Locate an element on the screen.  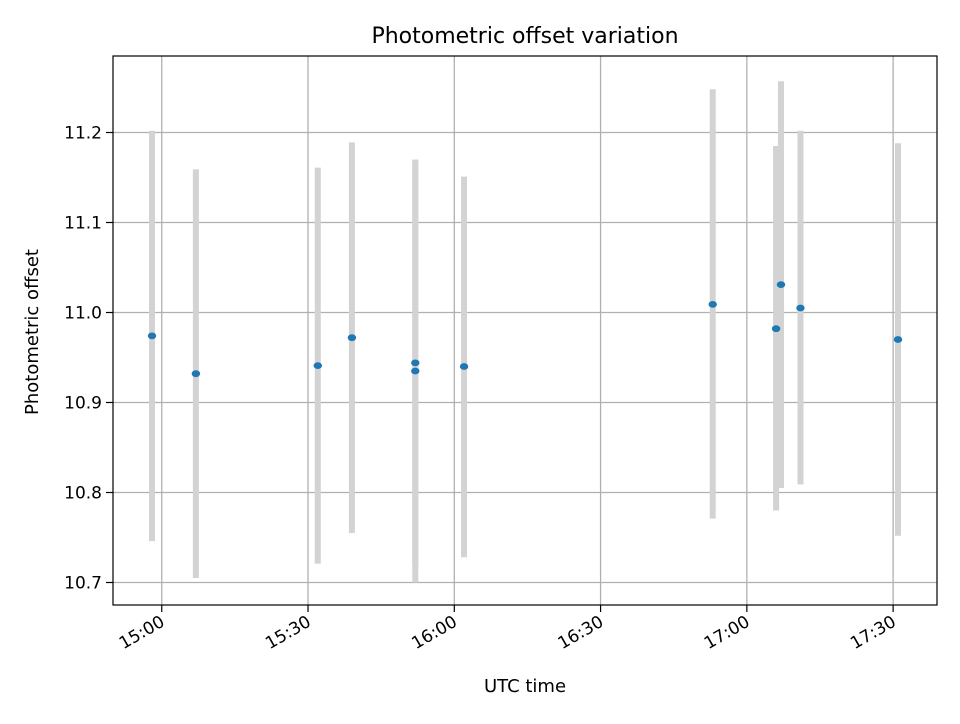
y-axis-ticks: 10.7 10.8 10.9 11.0 11.1 11.2 is located at coordinates (88, 359).